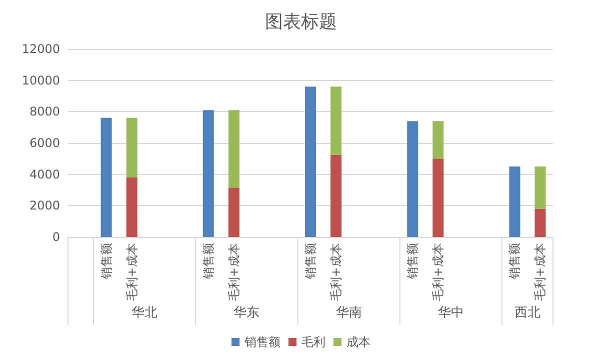 The image size is (602, 359). Describe the element at coordinates (301, 22) in the screenshot. I see `chart-title: 图表标题` at that location.